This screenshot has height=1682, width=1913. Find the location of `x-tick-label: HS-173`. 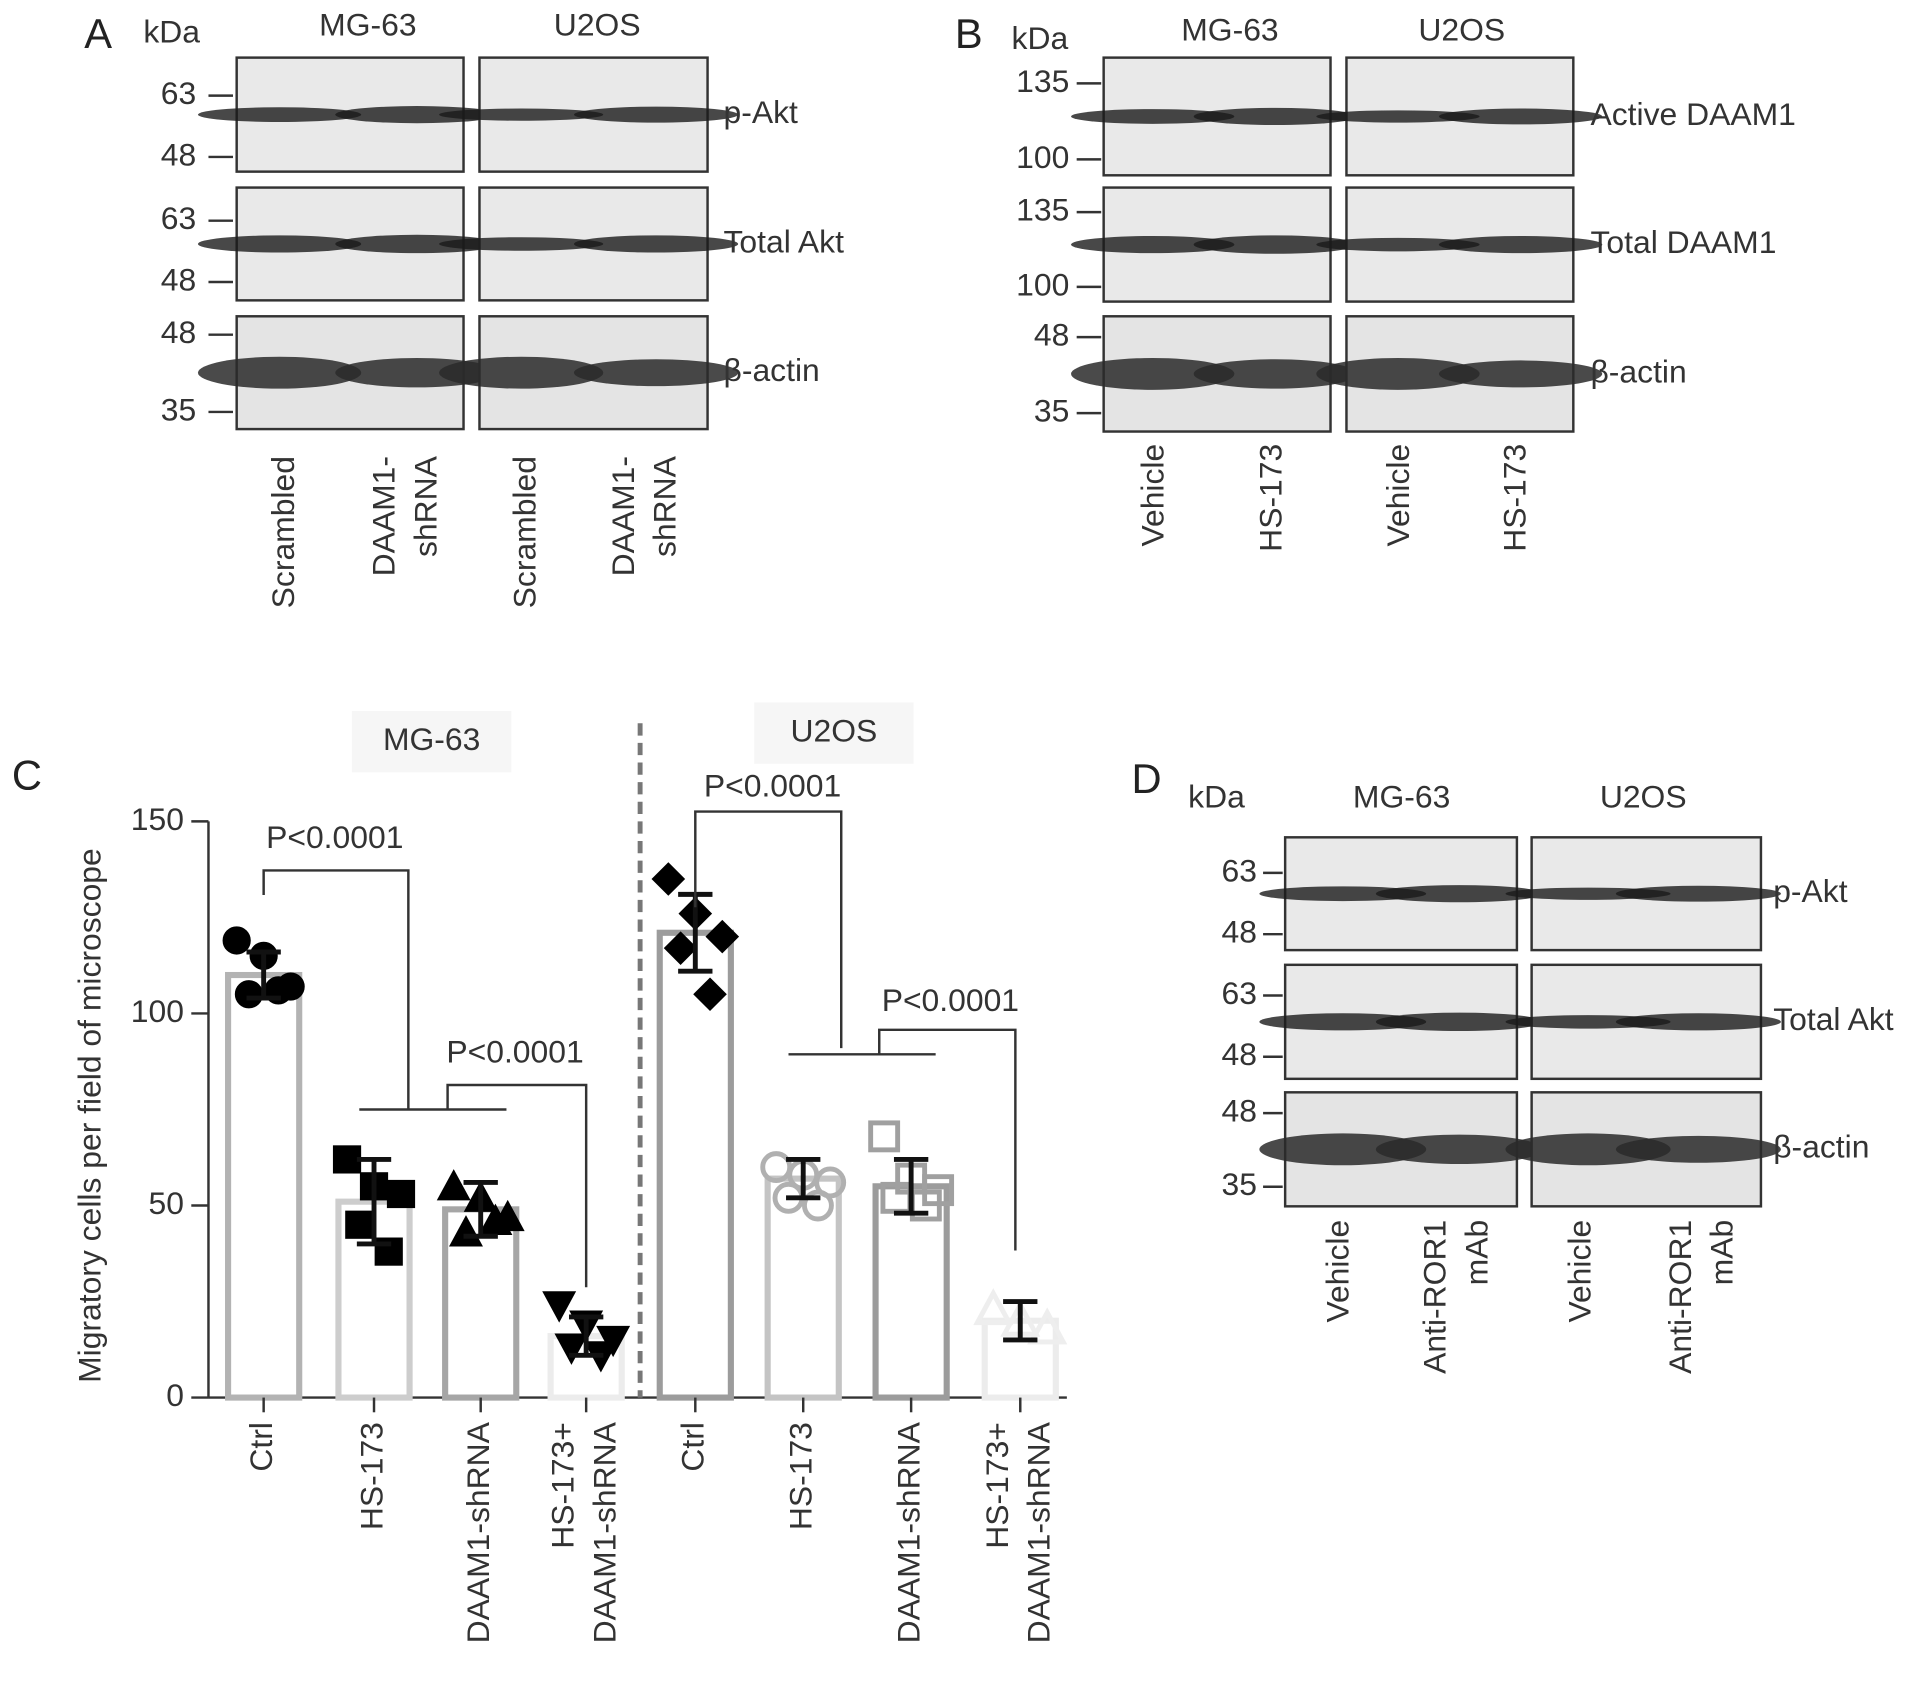

x-tick-label: HS-173 is located at coordinates (801, 1476).